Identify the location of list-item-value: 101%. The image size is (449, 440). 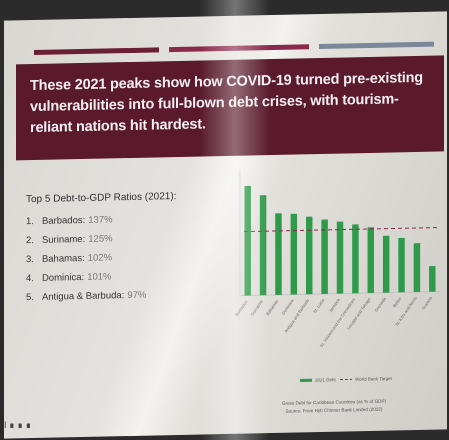
(99, 277).